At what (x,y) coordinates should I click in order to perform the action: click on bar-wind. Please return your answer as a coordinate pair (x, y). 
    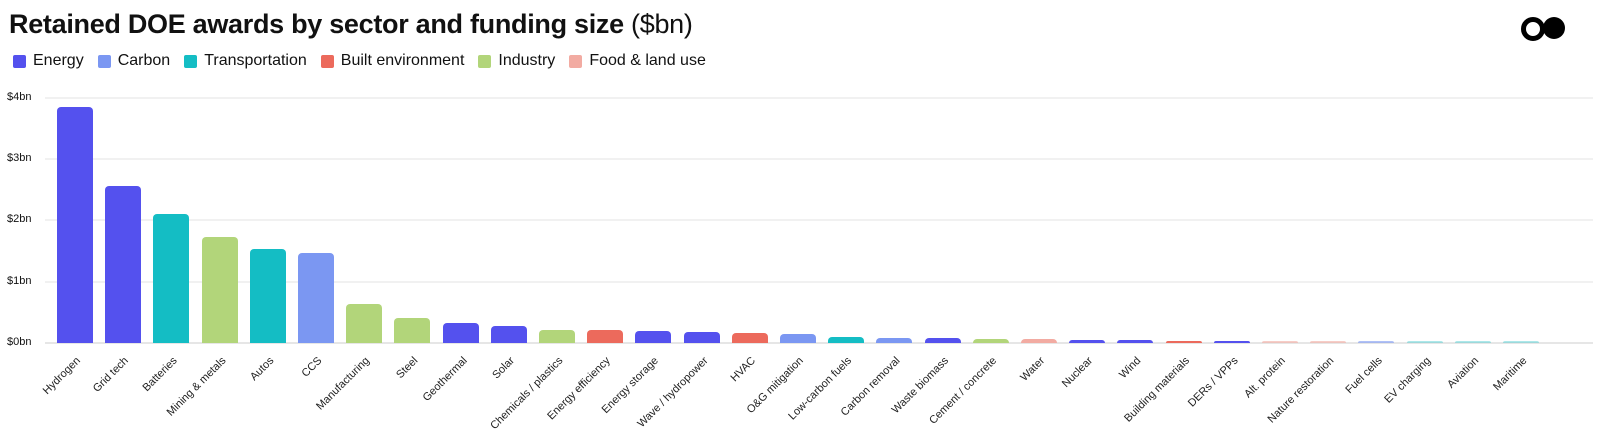
    Looking at the image, I should click on (1135, 341).